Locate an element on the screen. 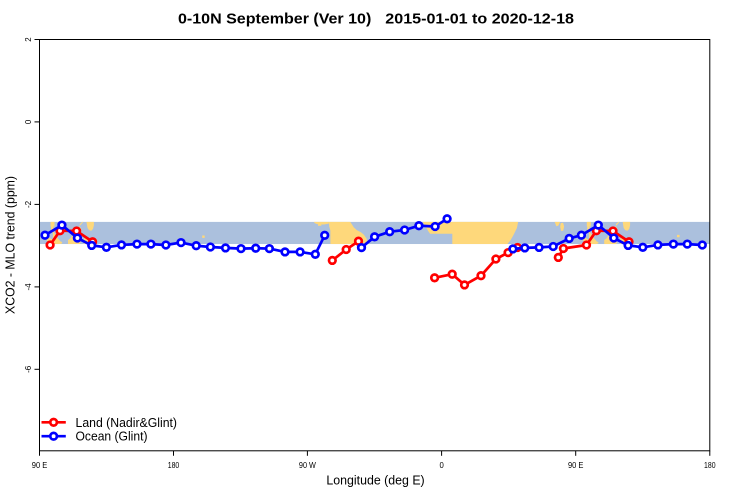 This screenshot has width=750, height=500. svg-text: -4 is located at coordinates (28, 287).